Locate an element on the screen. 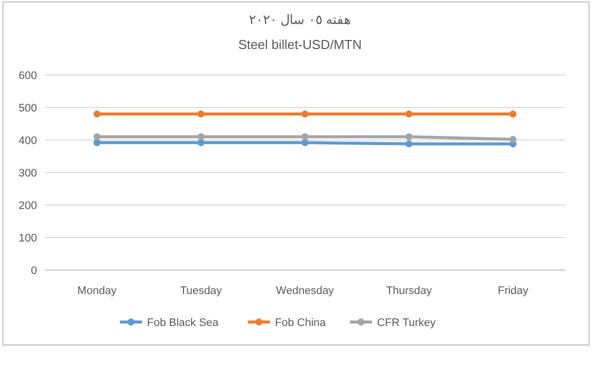 This screenshot has height=369, width=600. x-tick-label: Thursday is located at coordinates (409, 291).